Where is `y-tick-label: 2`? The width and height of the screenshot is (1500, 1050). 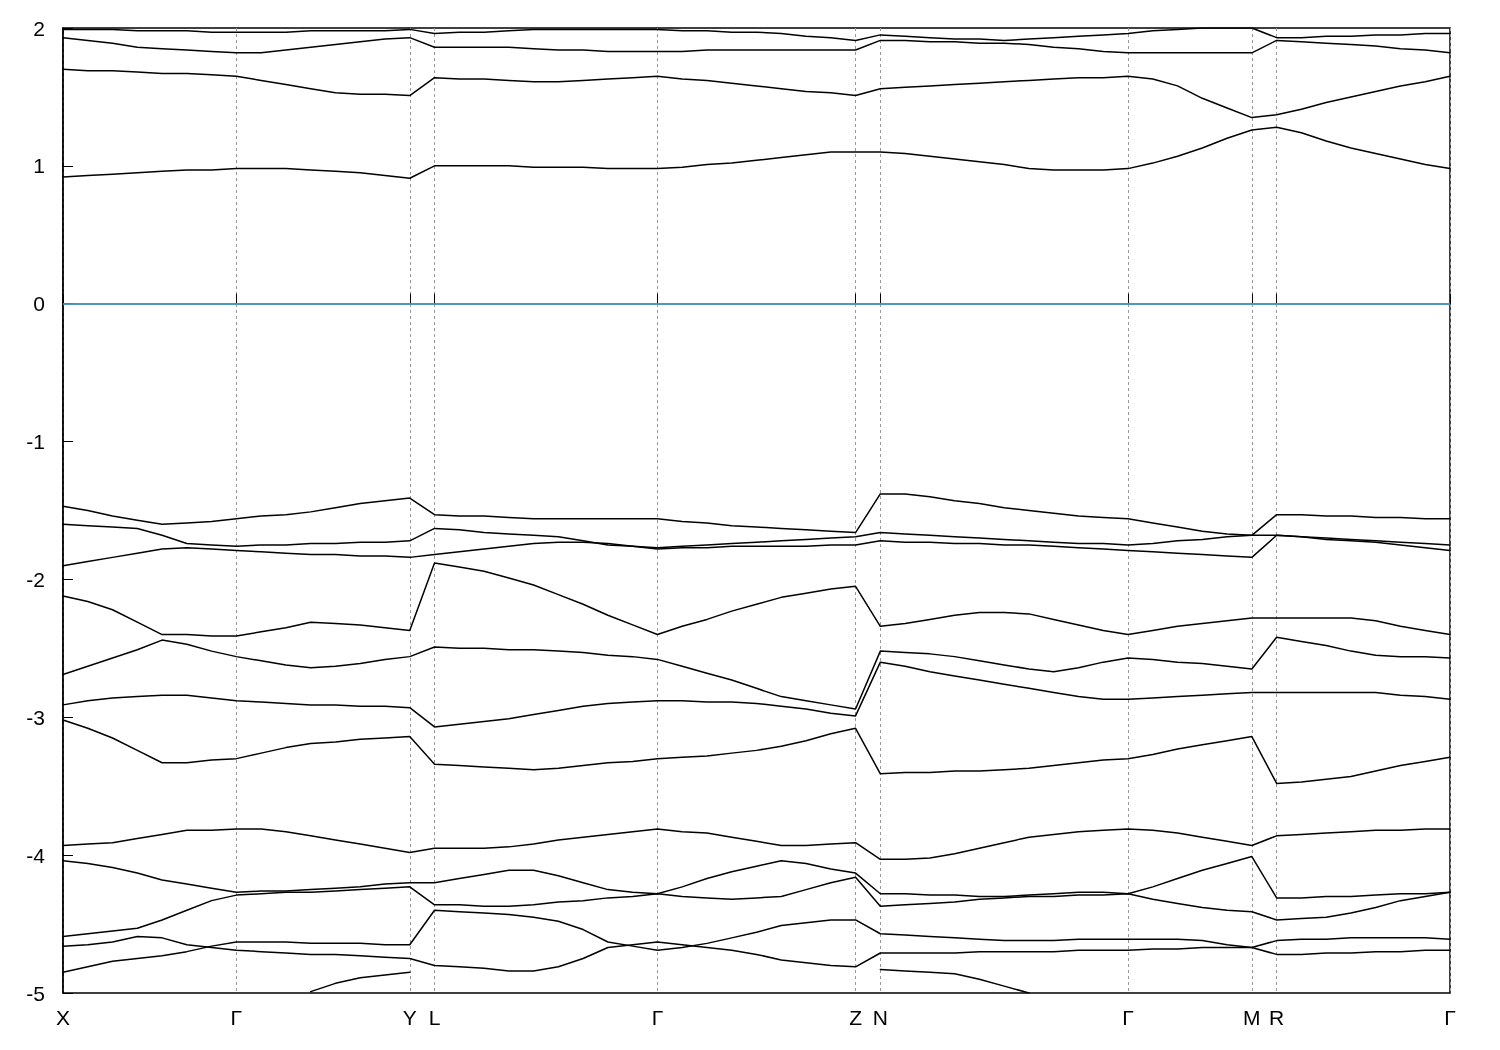 y-tick-label: 2 is located at coordinates (39, 28).